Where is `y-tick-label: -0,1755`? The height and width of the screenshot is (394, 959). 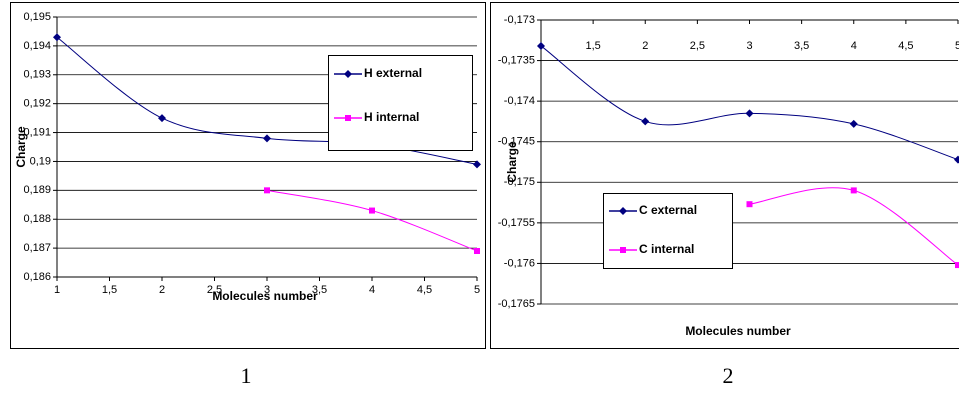 y-tick-label: -0,1755 is located at coordinates (516, 223).